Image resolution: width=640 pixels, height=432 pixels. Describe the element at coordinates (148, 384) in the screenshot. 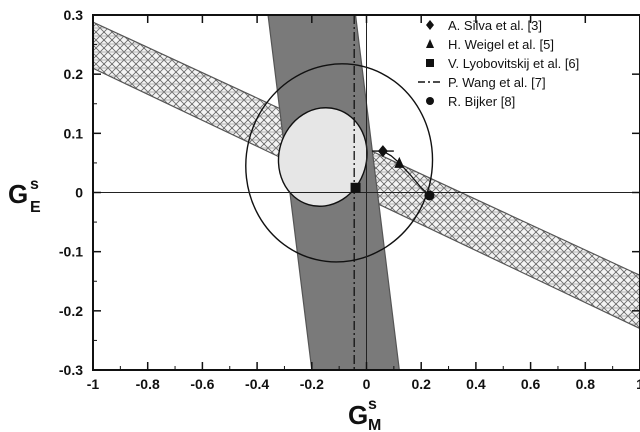

I see `x-tick-label: -0.8` at that location.